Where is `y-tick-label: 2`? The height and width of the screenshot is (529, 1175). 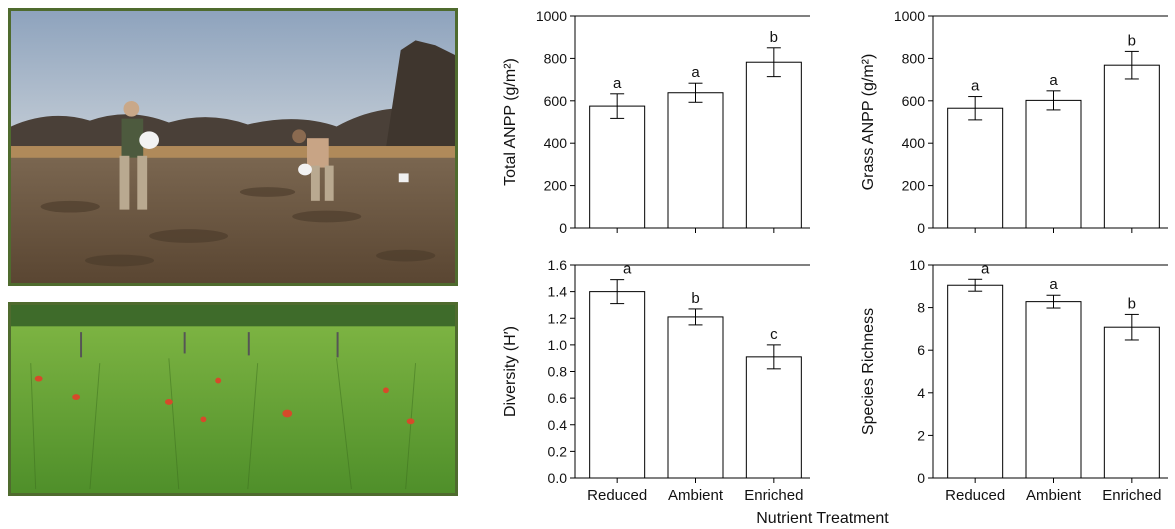 y-tick-label: 2 is located at coordinates (921, 435).